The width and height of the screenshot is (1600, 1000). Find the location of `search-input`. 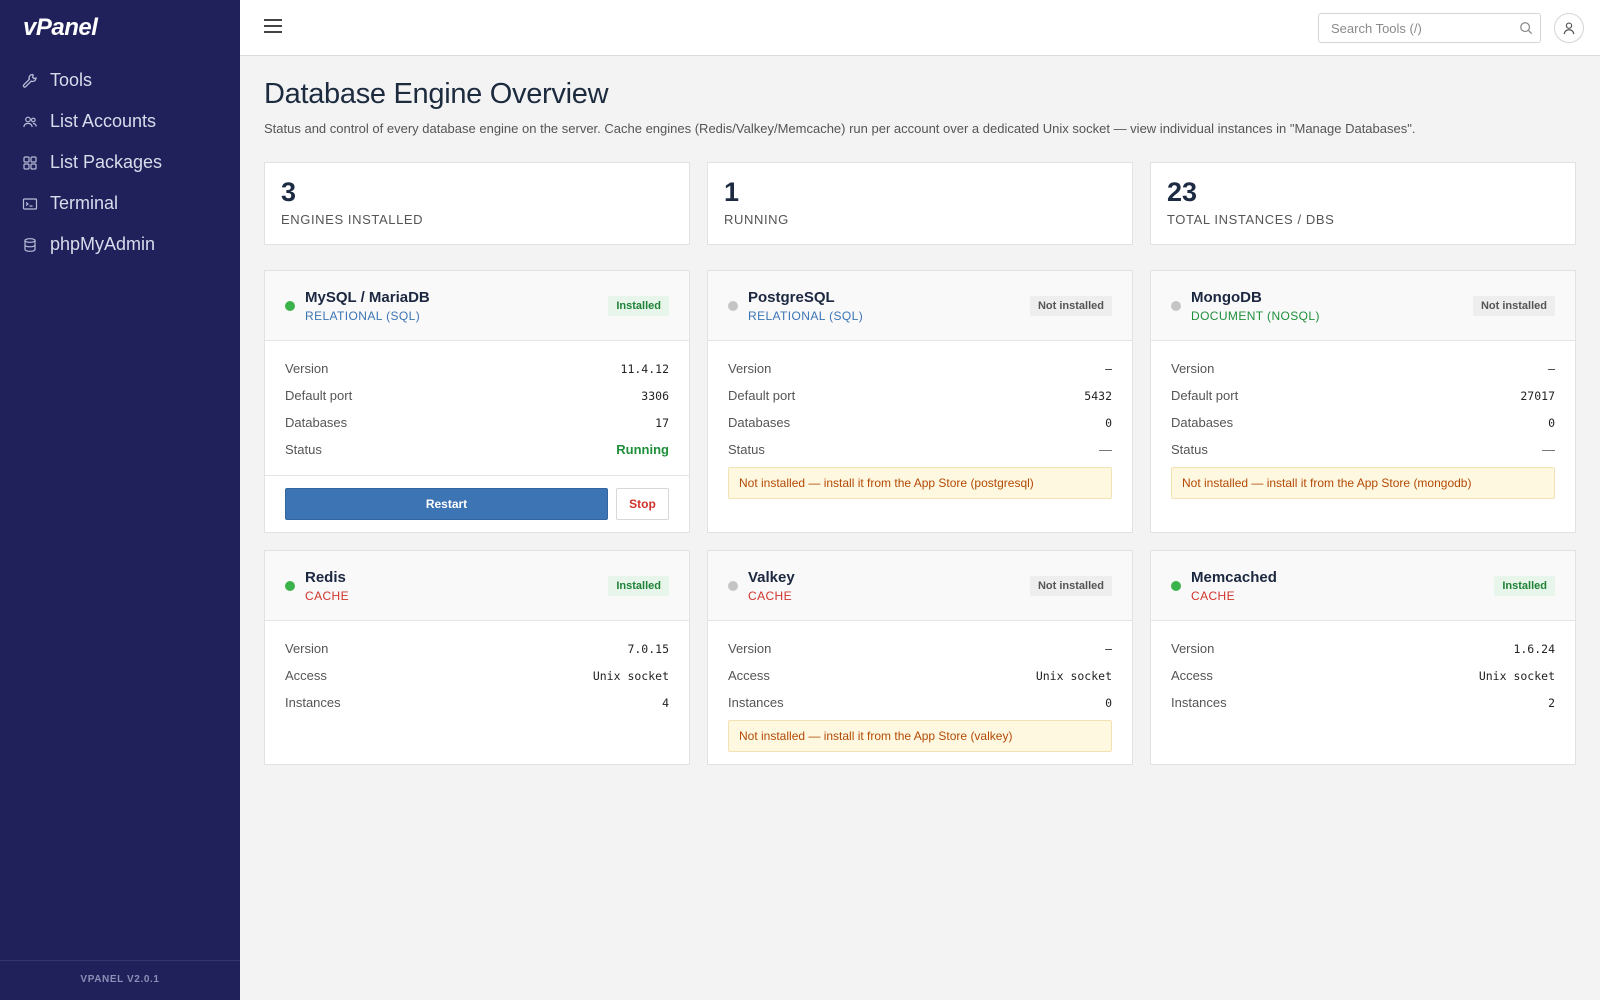

search-input is located at coordinates (1414, 28).